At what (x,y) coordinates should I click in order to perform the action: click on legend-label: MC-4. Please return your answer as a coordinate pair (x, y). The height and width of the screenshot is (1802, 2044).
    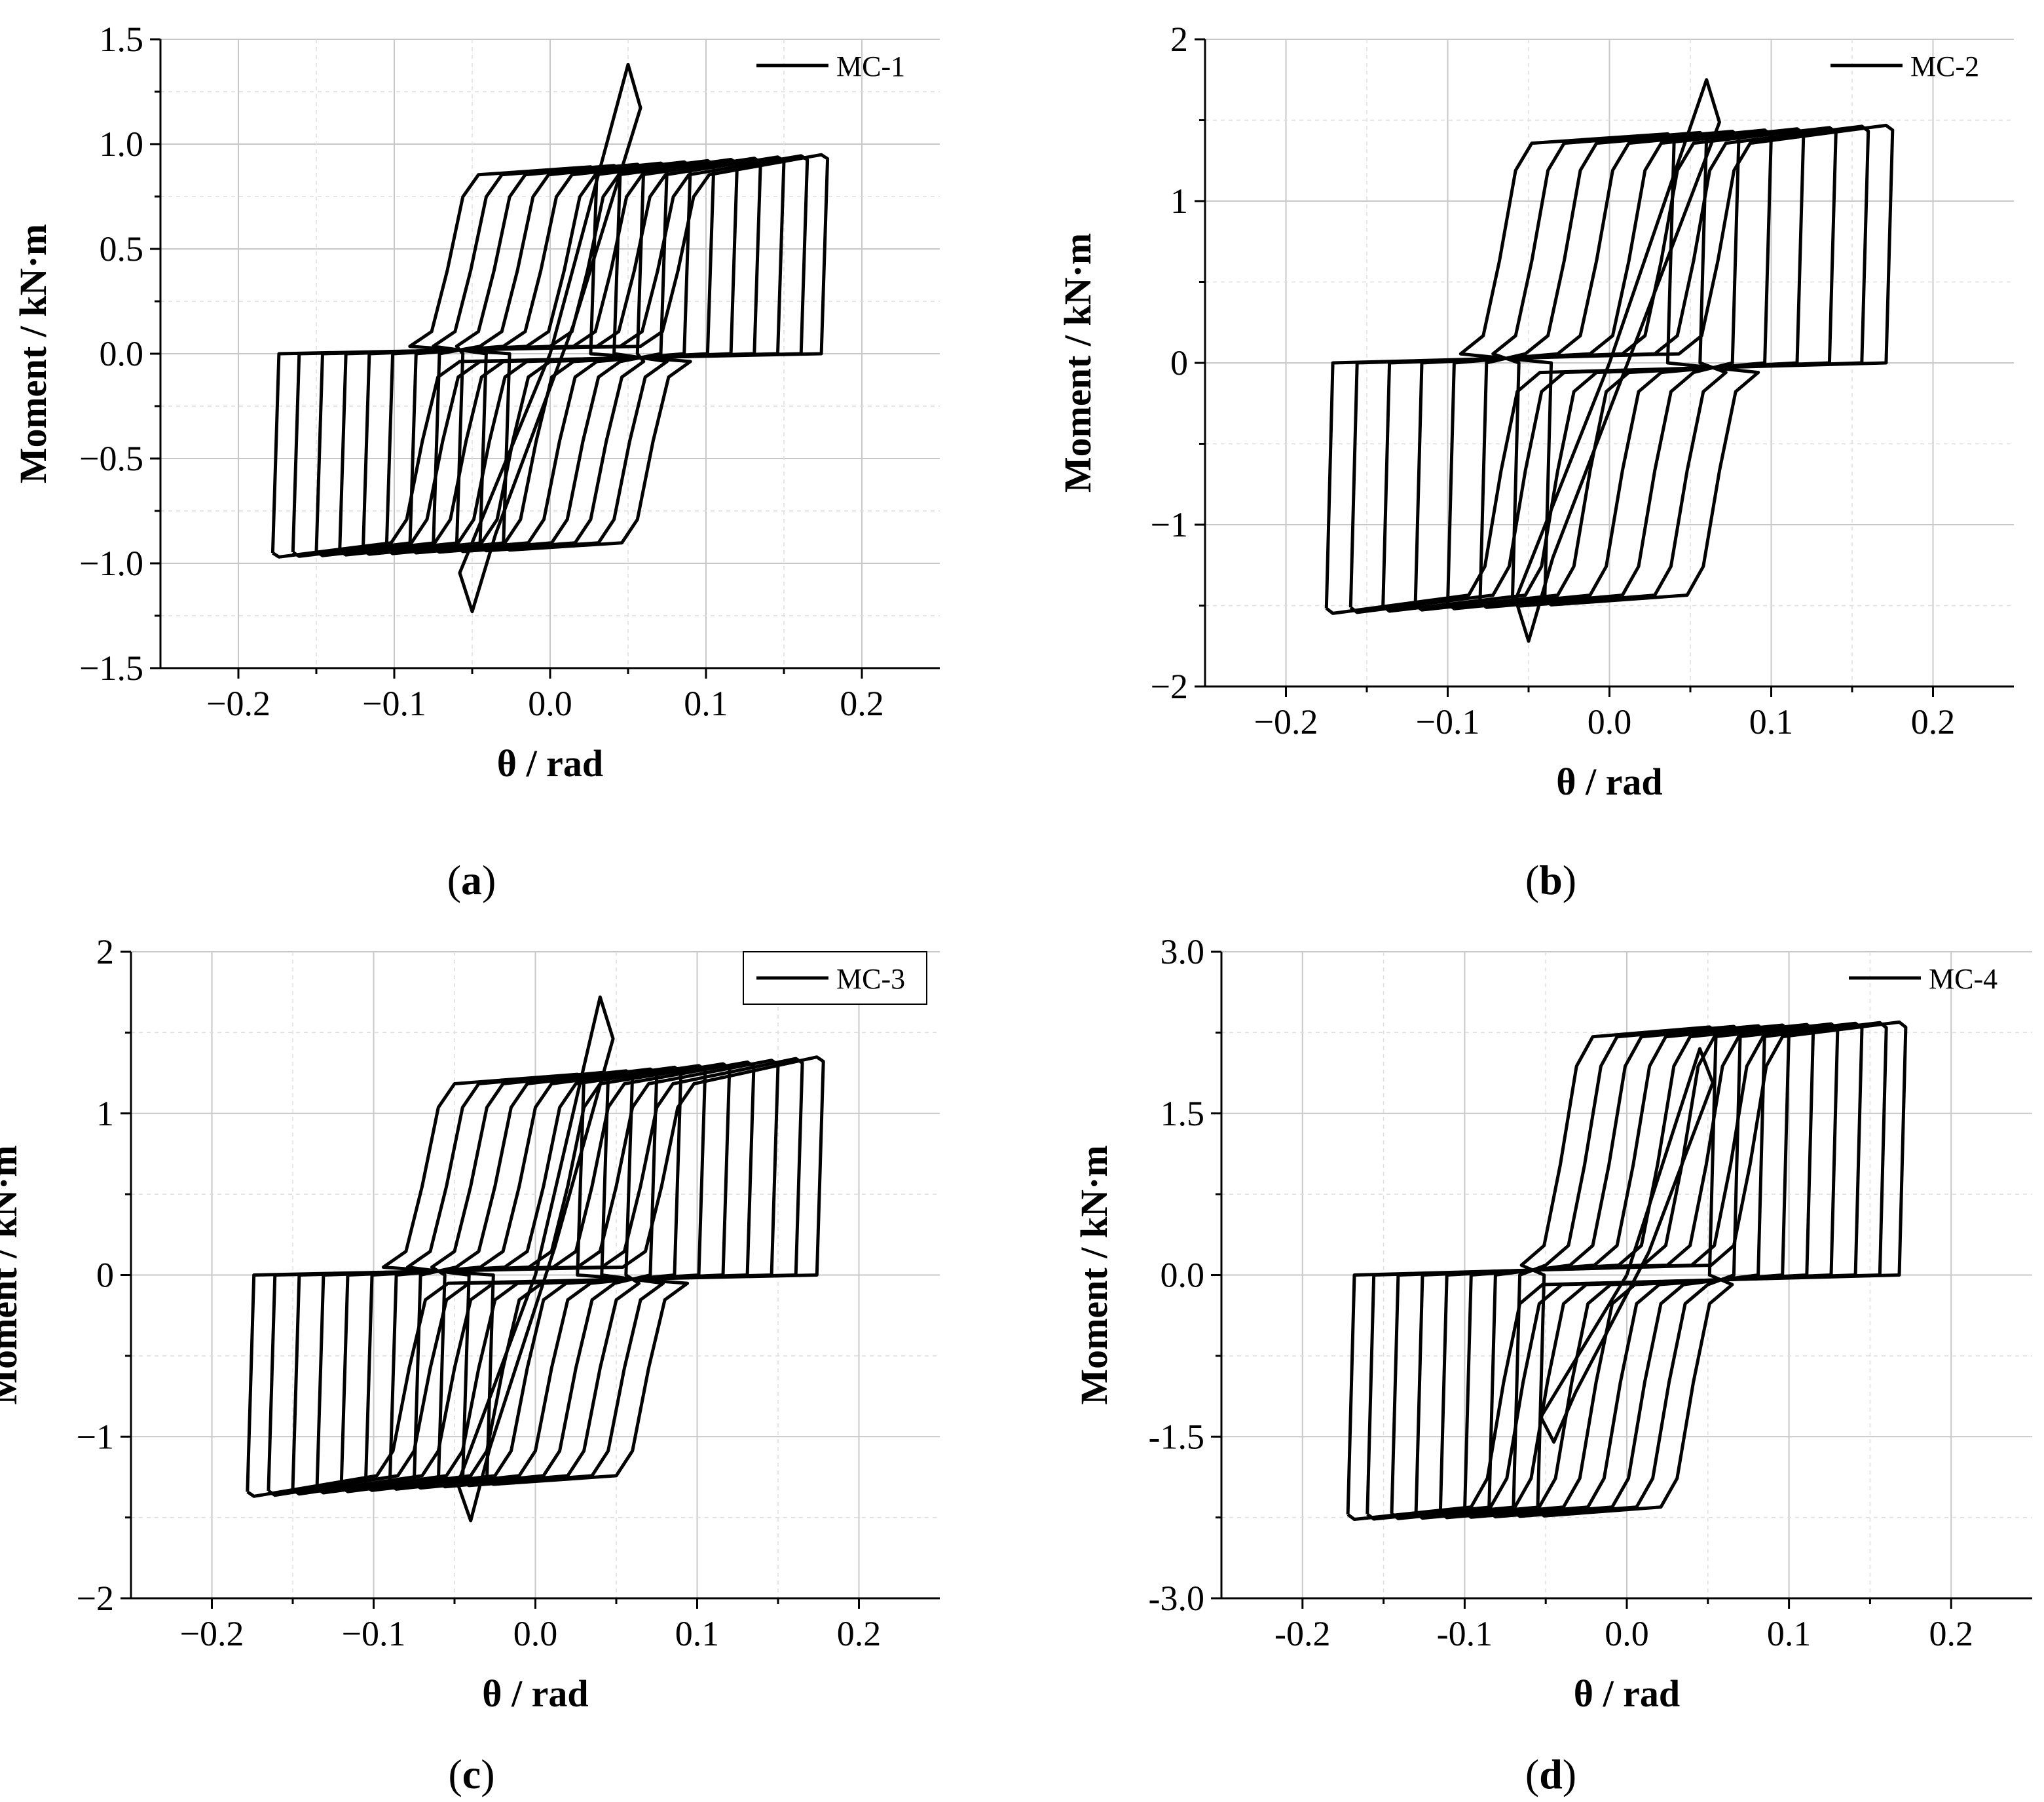
    Looking at the image, I should click on (1963, 979).